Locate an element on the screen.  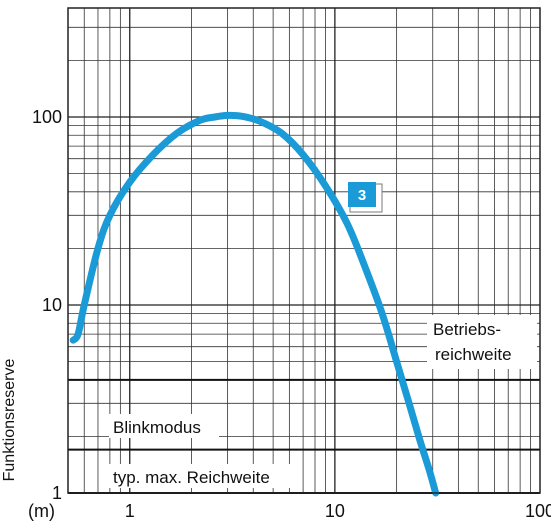
betriebs-label-line1: Betriebs- is located at coordinates (467, 329).